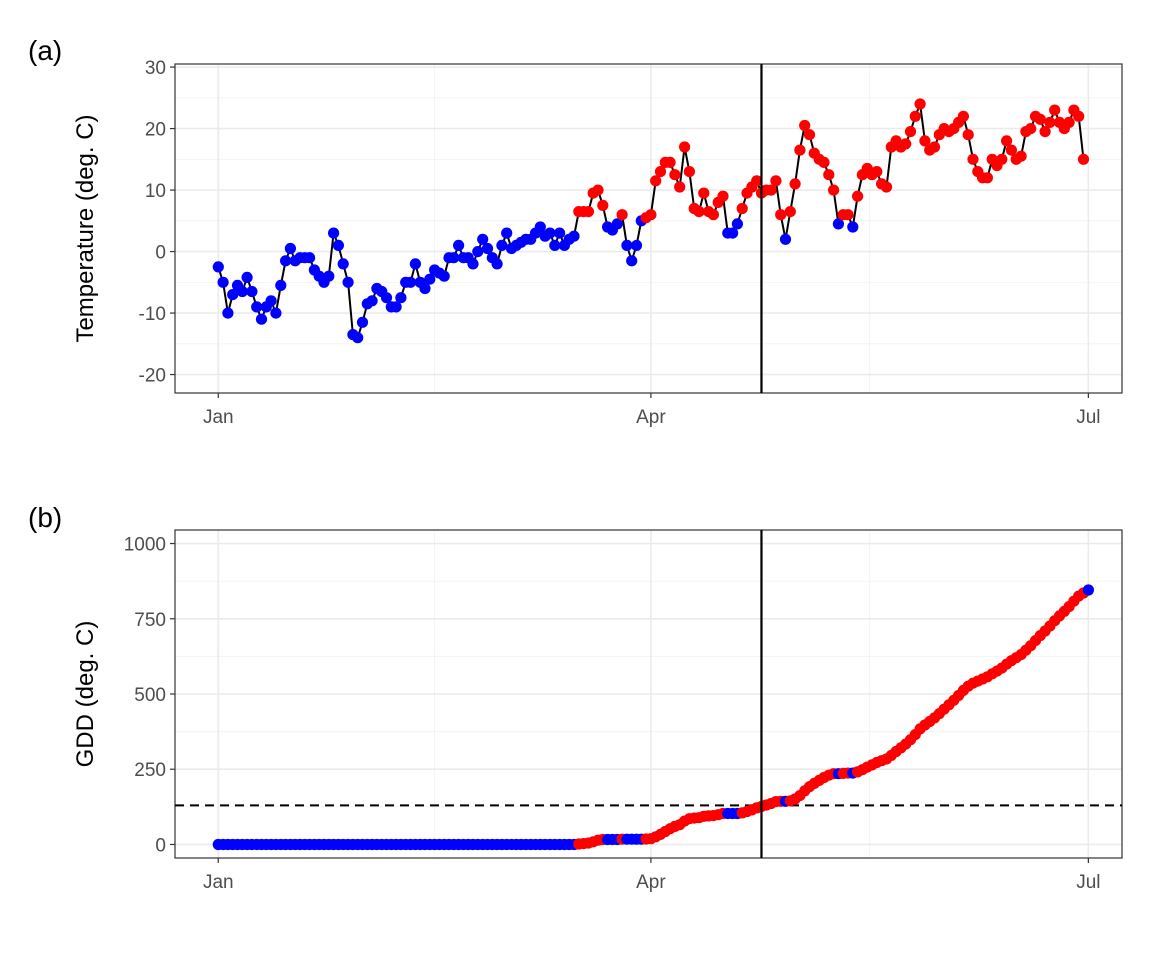 This screenshot has width=1152, height=960. I want to click on y-tick-label: -10, so click(152, 314).